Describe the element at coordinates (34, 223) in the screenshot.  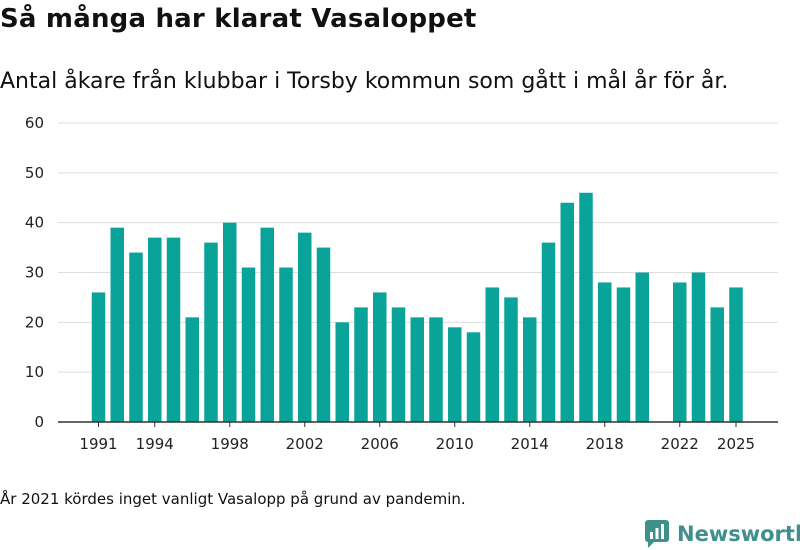
I see `y-tick-label: 40` at that location.